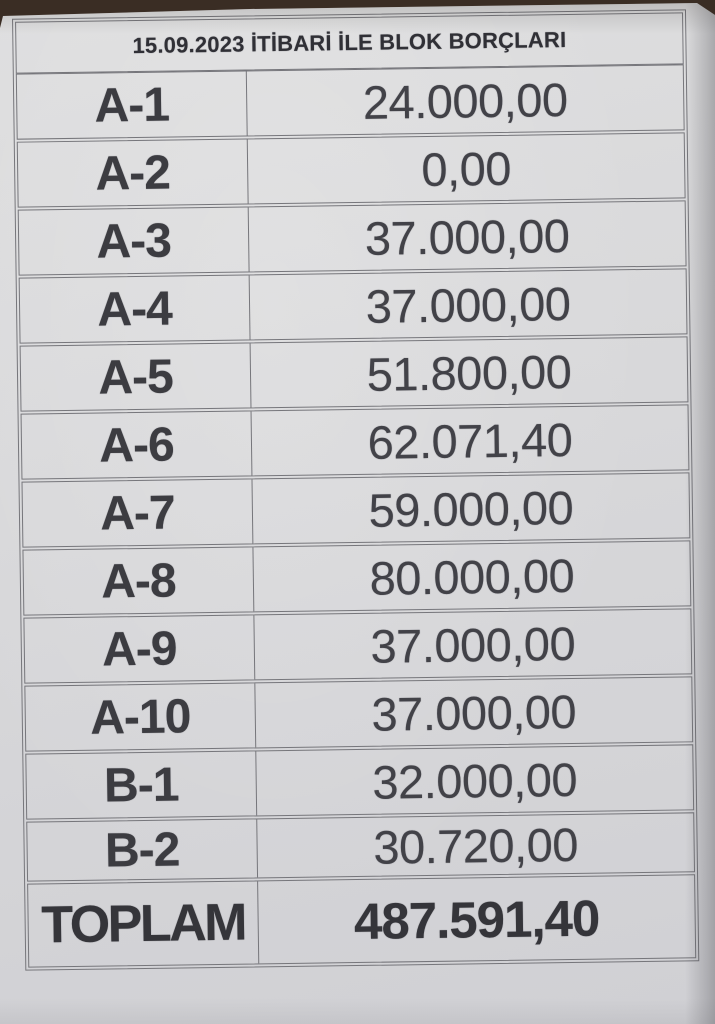 The height and width of the screenshot is (1024, 715). I want to click on block-label: TOPLAM, so click(144, 924).